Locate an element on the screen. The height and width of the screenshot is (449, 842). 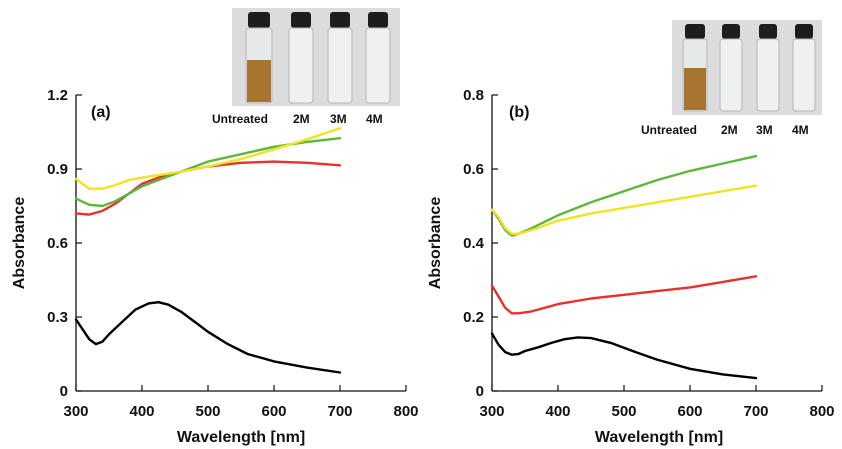
panel-b-x-tick-label: 700 is located at coordinates (755, 411).